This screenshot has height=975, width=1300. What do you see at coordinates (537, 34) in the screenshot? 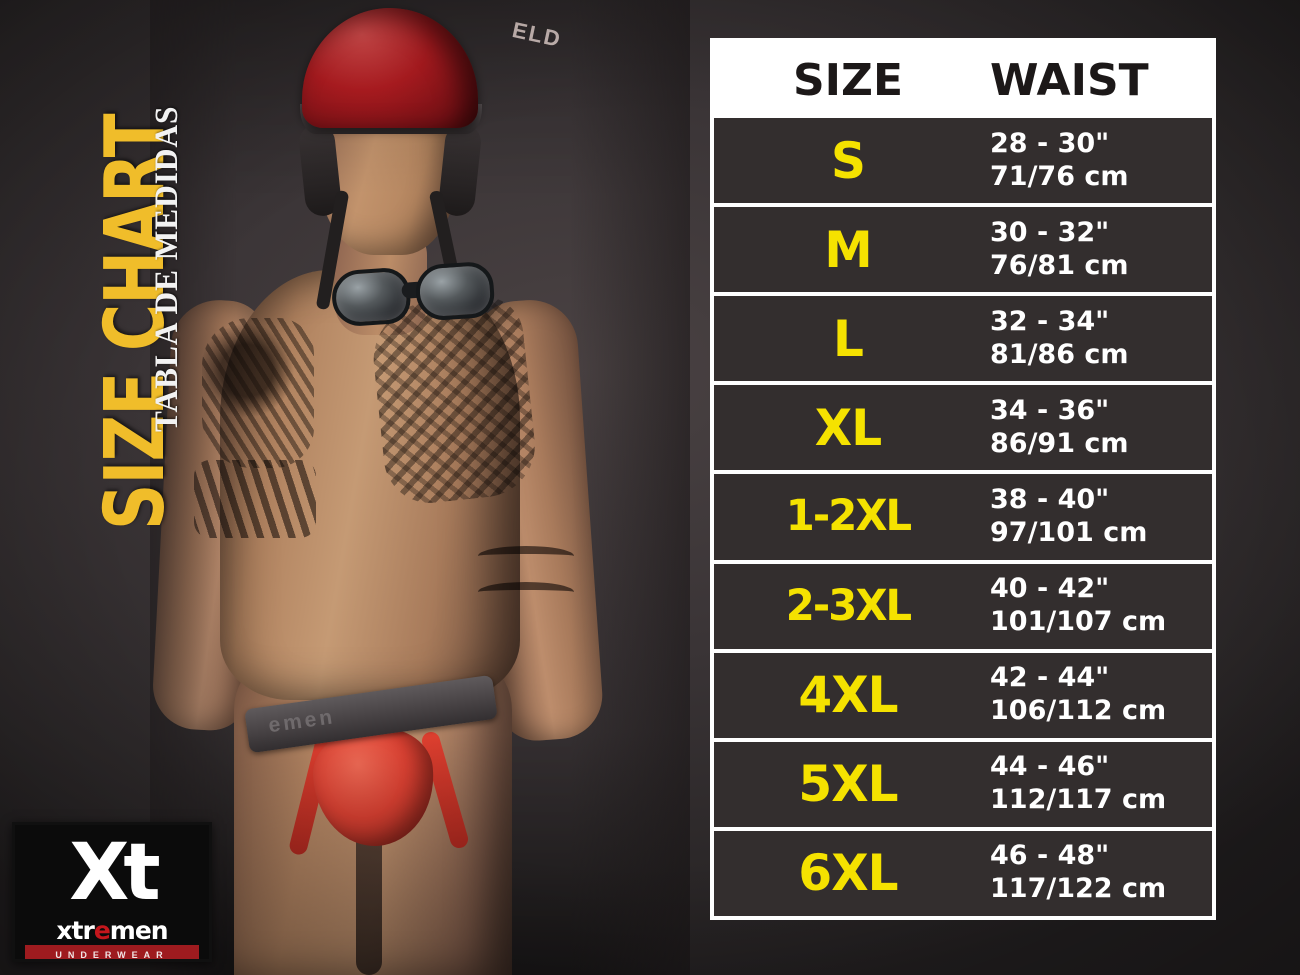
I see `helmet-text: ELD` at bounding box center [537, 34].